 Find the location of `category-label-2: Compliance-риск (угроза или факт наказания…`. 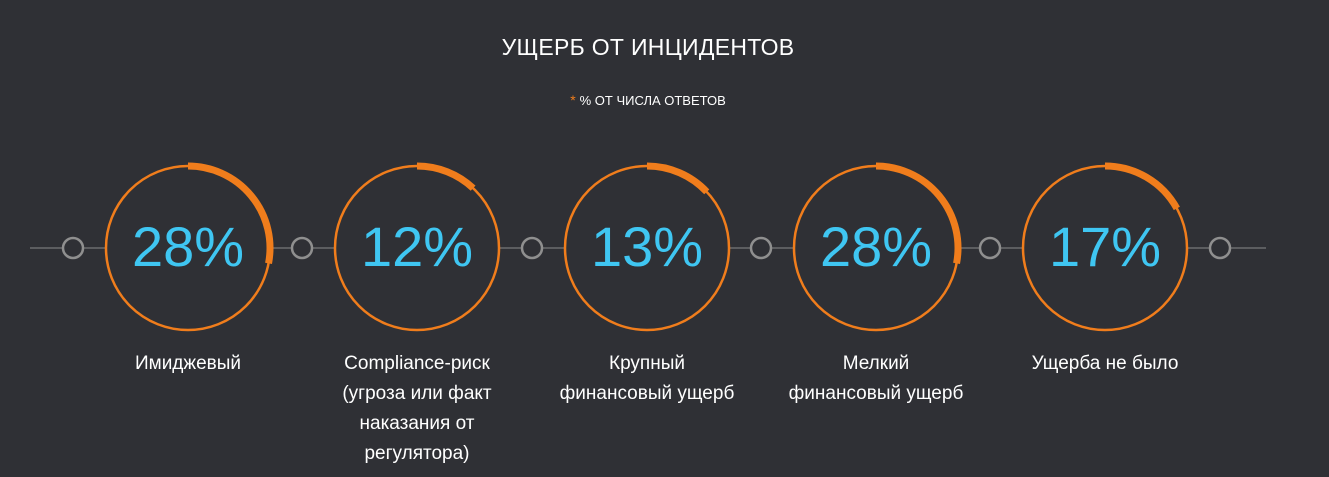

category-label-2: Compliance-риск (угроза или факт наказания… is located at coordinates (417, 409).